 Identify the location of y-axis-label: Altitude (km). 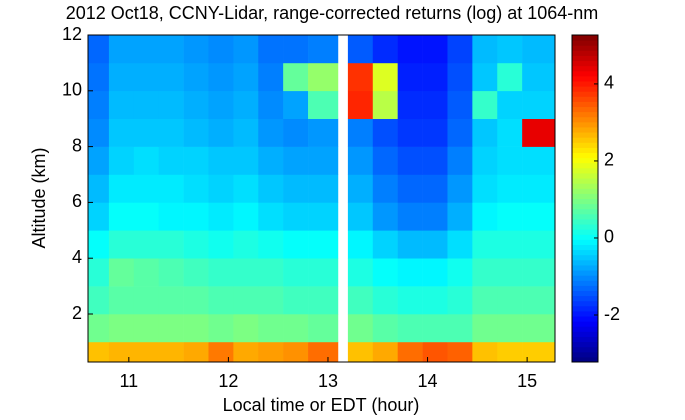
(39, 197).